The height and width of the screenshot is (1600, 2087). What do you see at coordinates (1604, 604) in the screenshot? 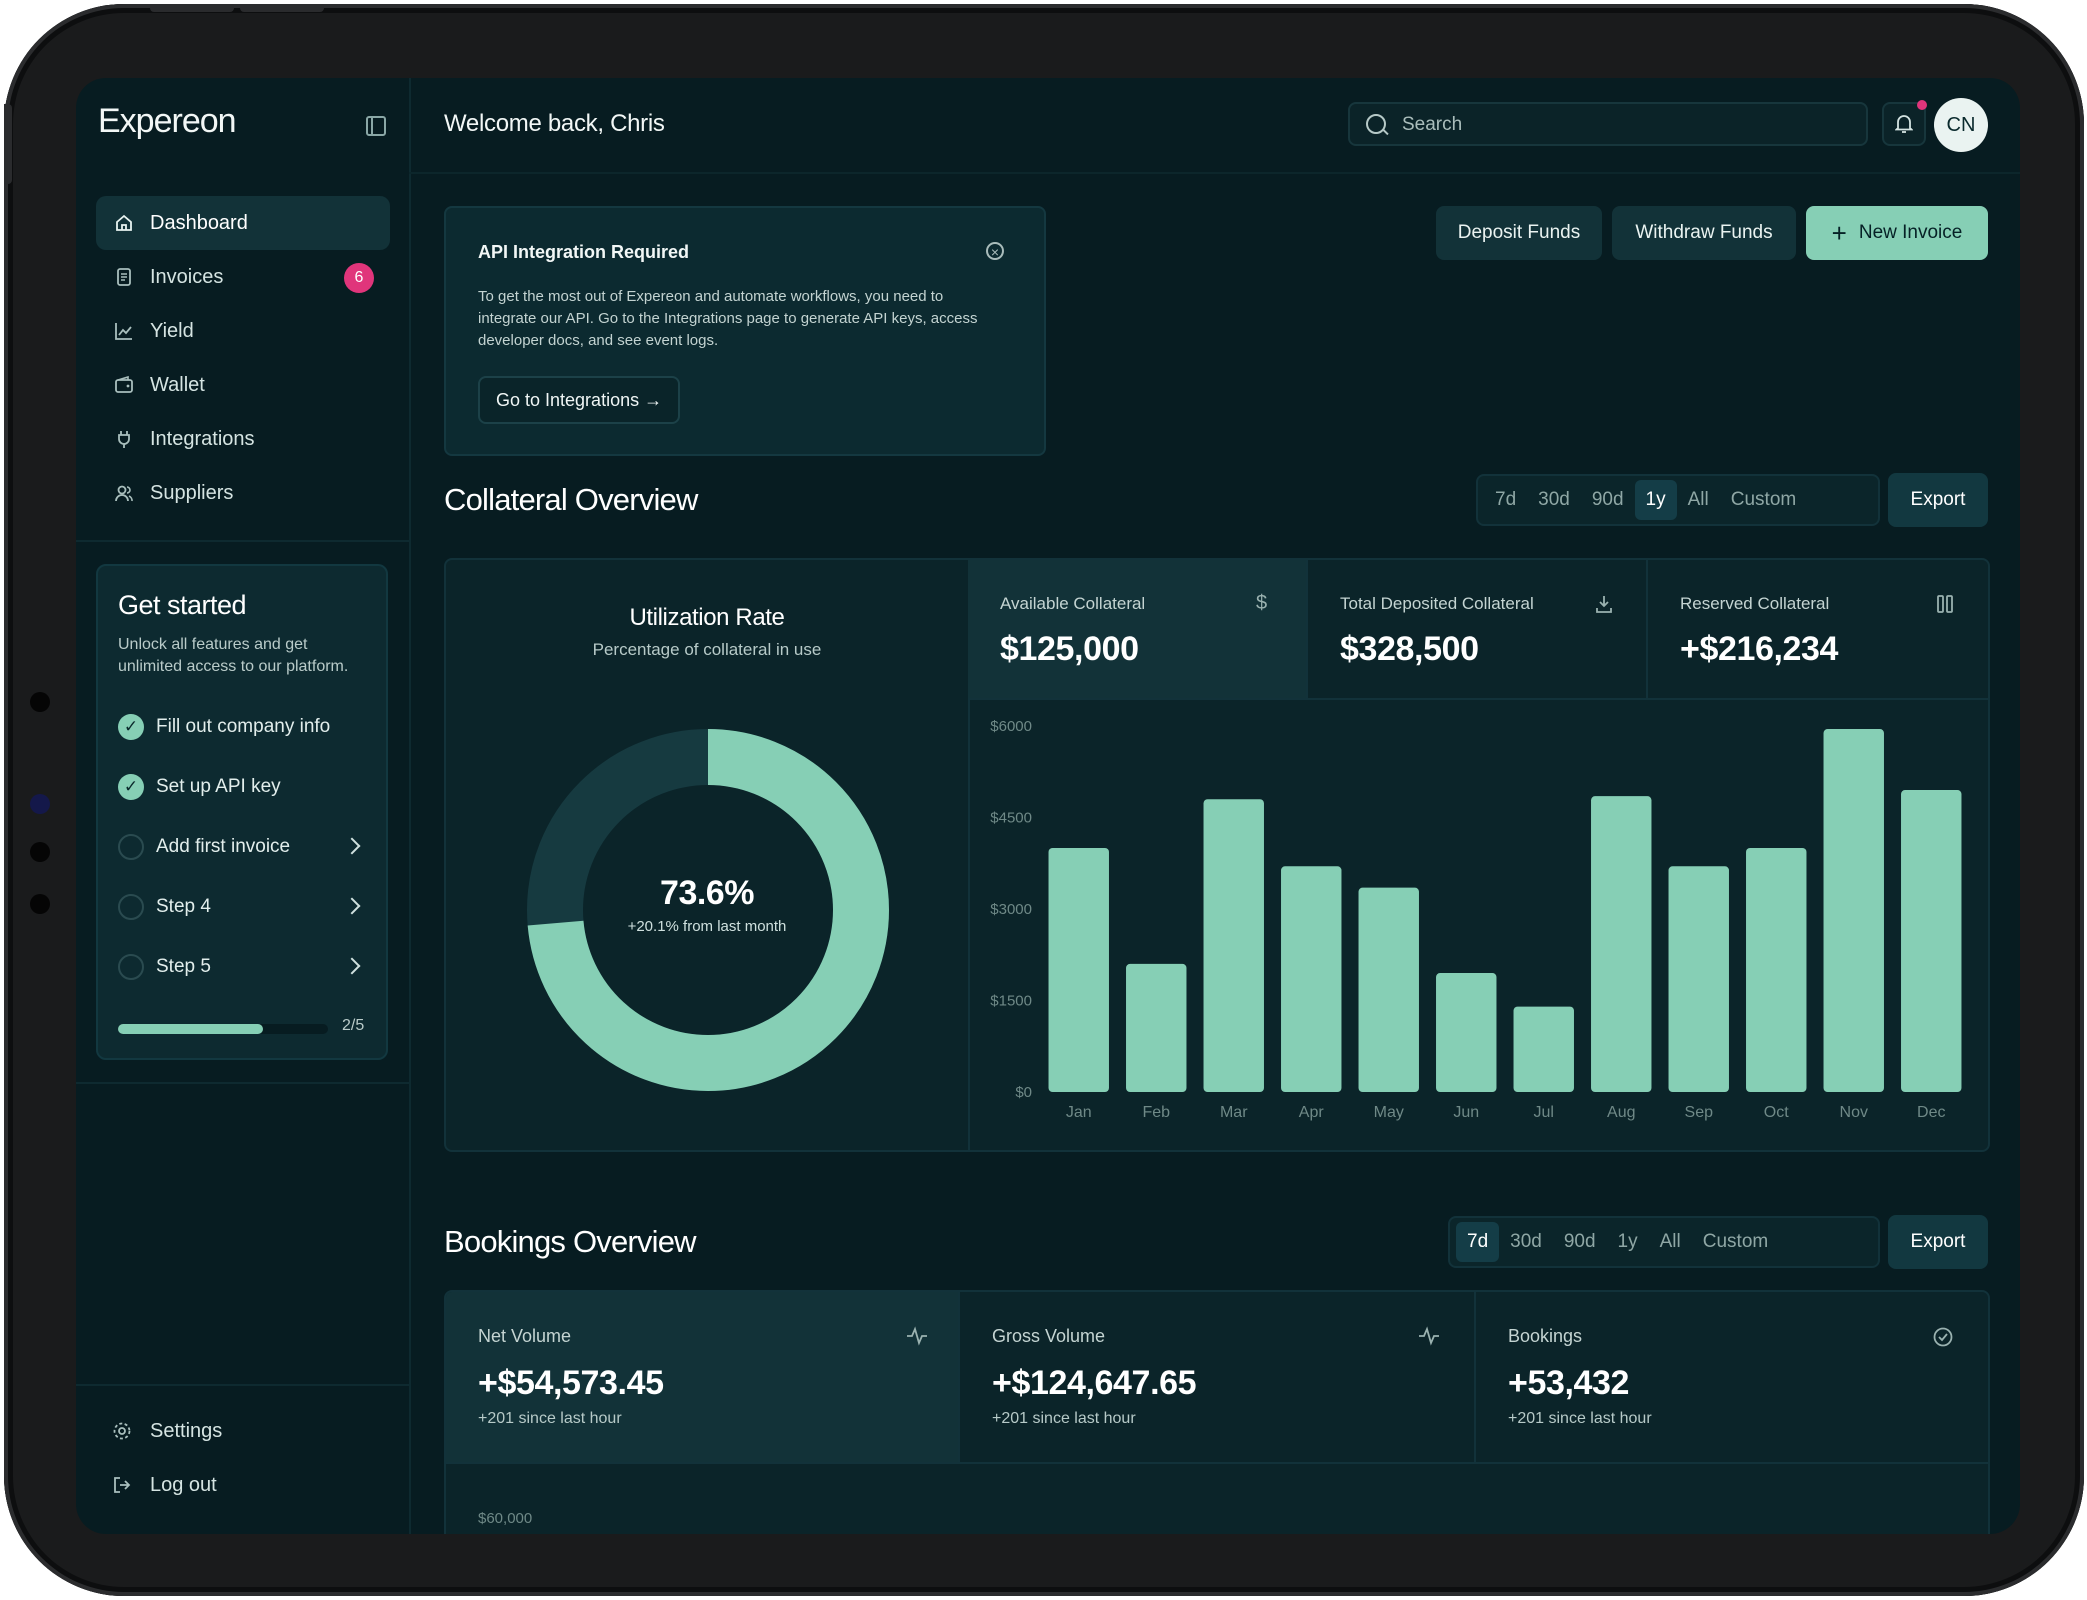
I see `download-icon` at bounding box center [1604, 604].